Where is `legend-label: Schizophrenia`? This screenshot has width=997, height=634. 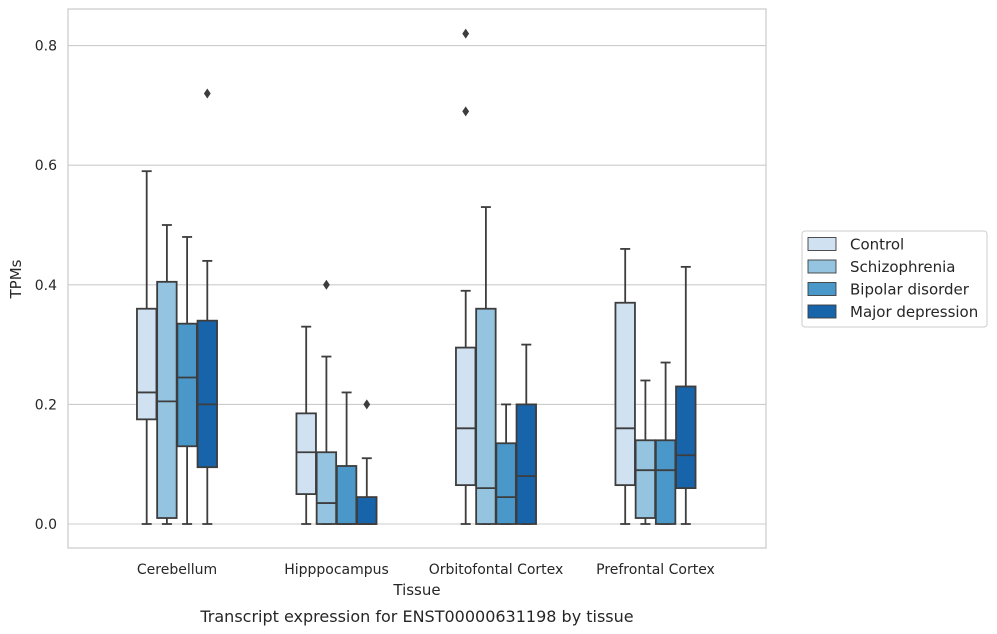
legend-label: Schizophrenia is located at coordinates (902, 267).